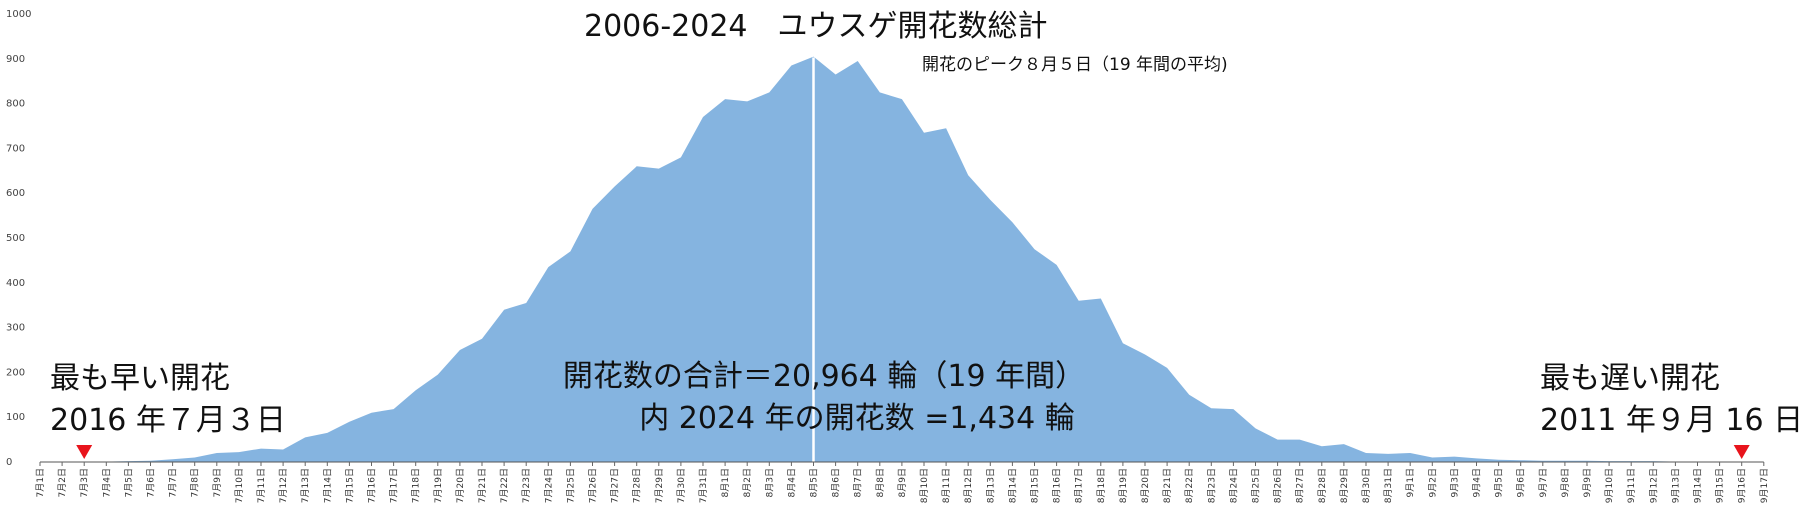  What do you see at coordinates (349, 485) in the screenshot?
I see `x-tick-label: 7月15日` at bounding box center [349, 485].